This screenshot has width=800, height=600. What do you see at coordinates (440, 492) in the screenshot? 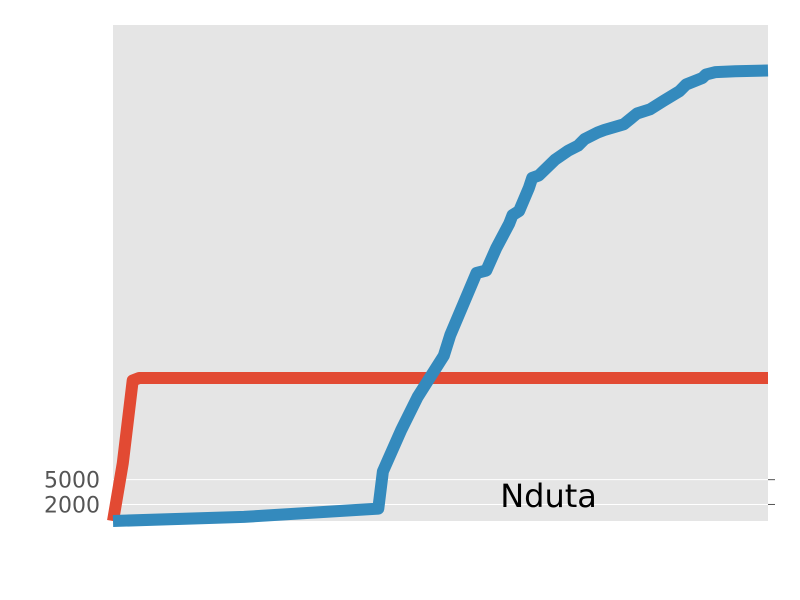
I see `grid-lines` at bounding box center [440, 492].